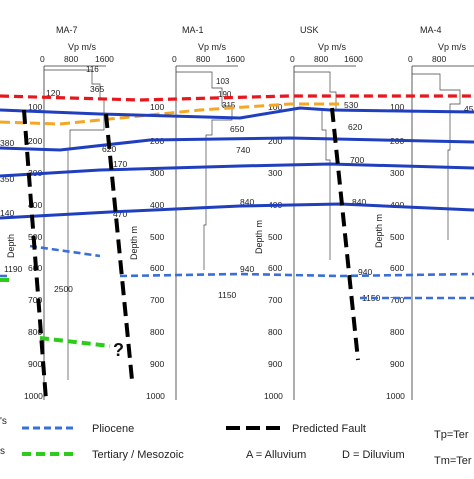  What do you see at coordinates (193, 30) in the screenshot?
I see `well-name-ma1: MA-1` at bounding box center [193, 30].